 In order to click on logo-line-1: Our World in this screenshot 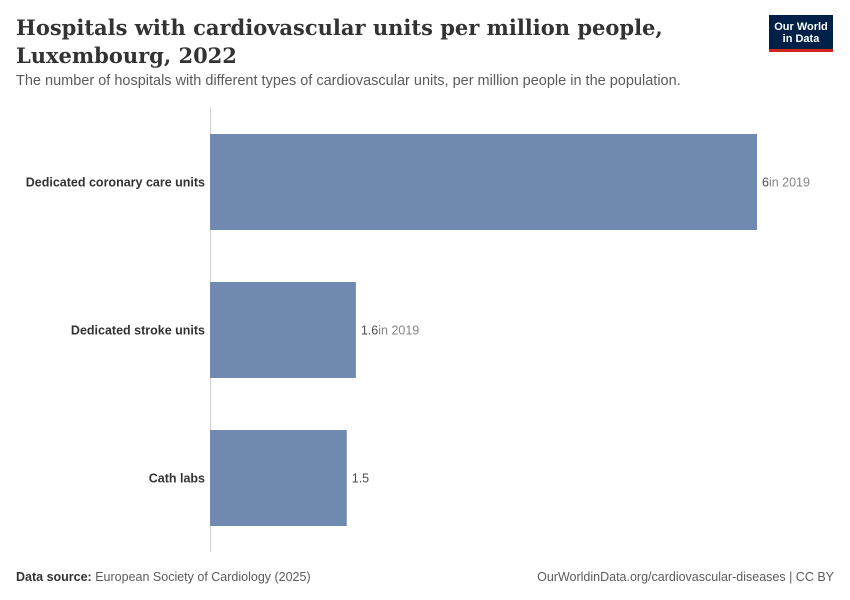, I will do `click(801, 27)`.